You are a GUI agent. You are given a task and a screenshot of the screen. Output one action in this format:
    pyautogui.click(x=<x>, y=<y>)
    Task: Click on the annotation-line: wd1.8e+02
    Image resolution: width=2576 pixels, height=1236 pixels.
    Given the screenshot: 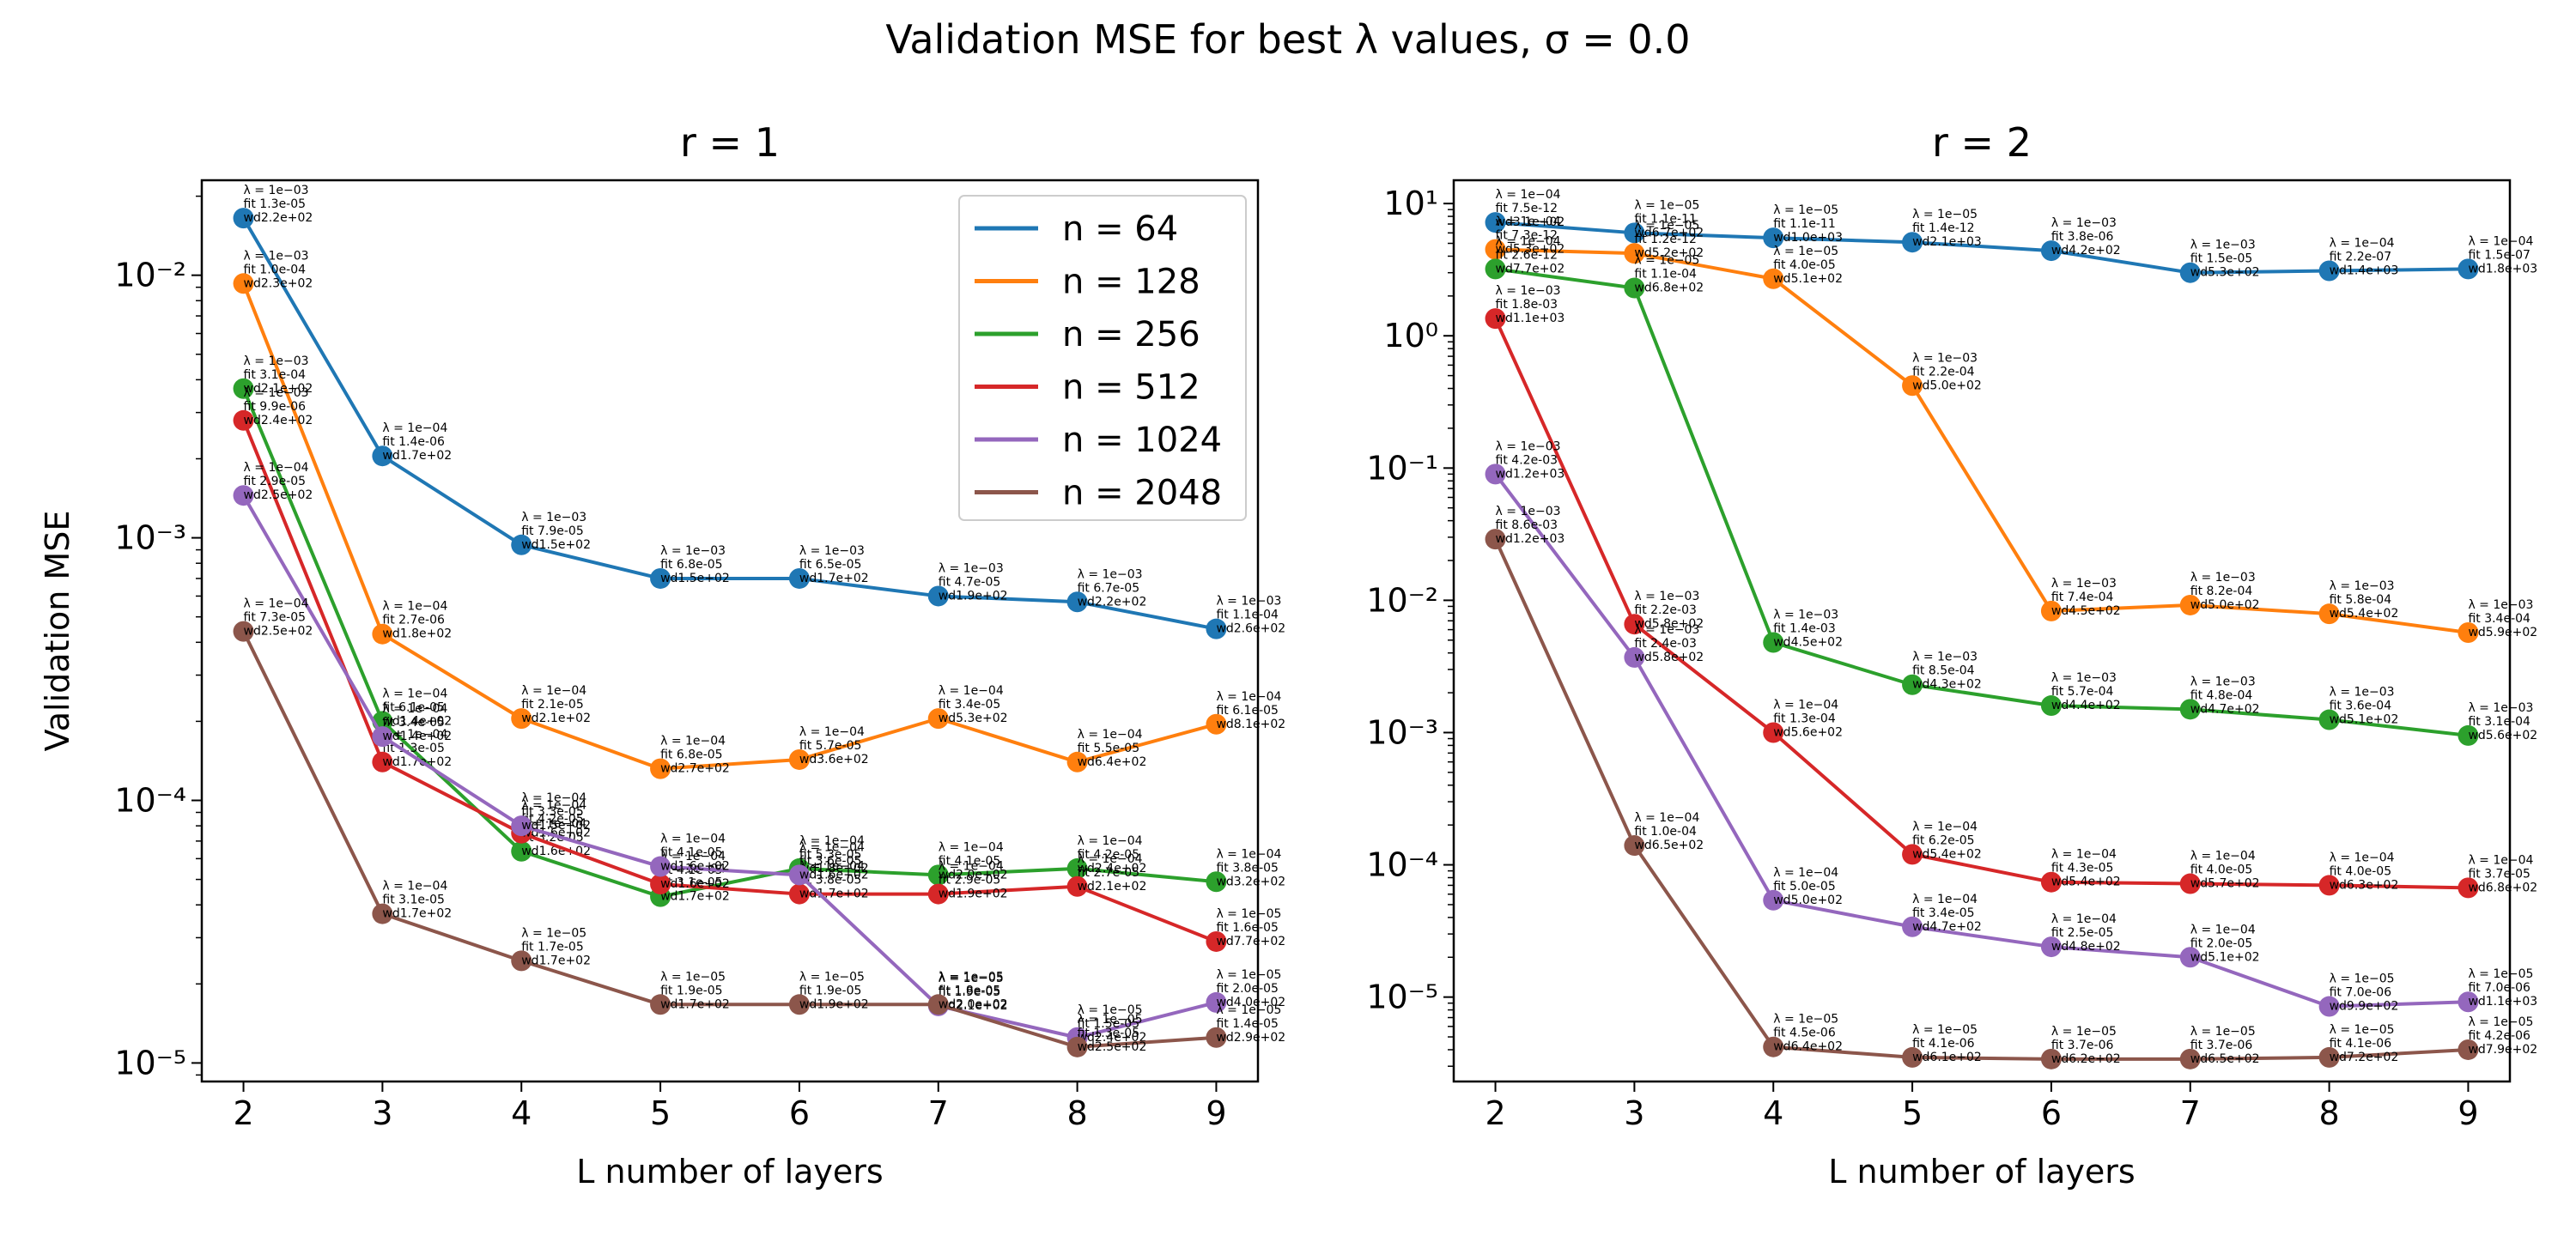 What is the action you would take?
    pyautogui.click(x=417, y=634)
    